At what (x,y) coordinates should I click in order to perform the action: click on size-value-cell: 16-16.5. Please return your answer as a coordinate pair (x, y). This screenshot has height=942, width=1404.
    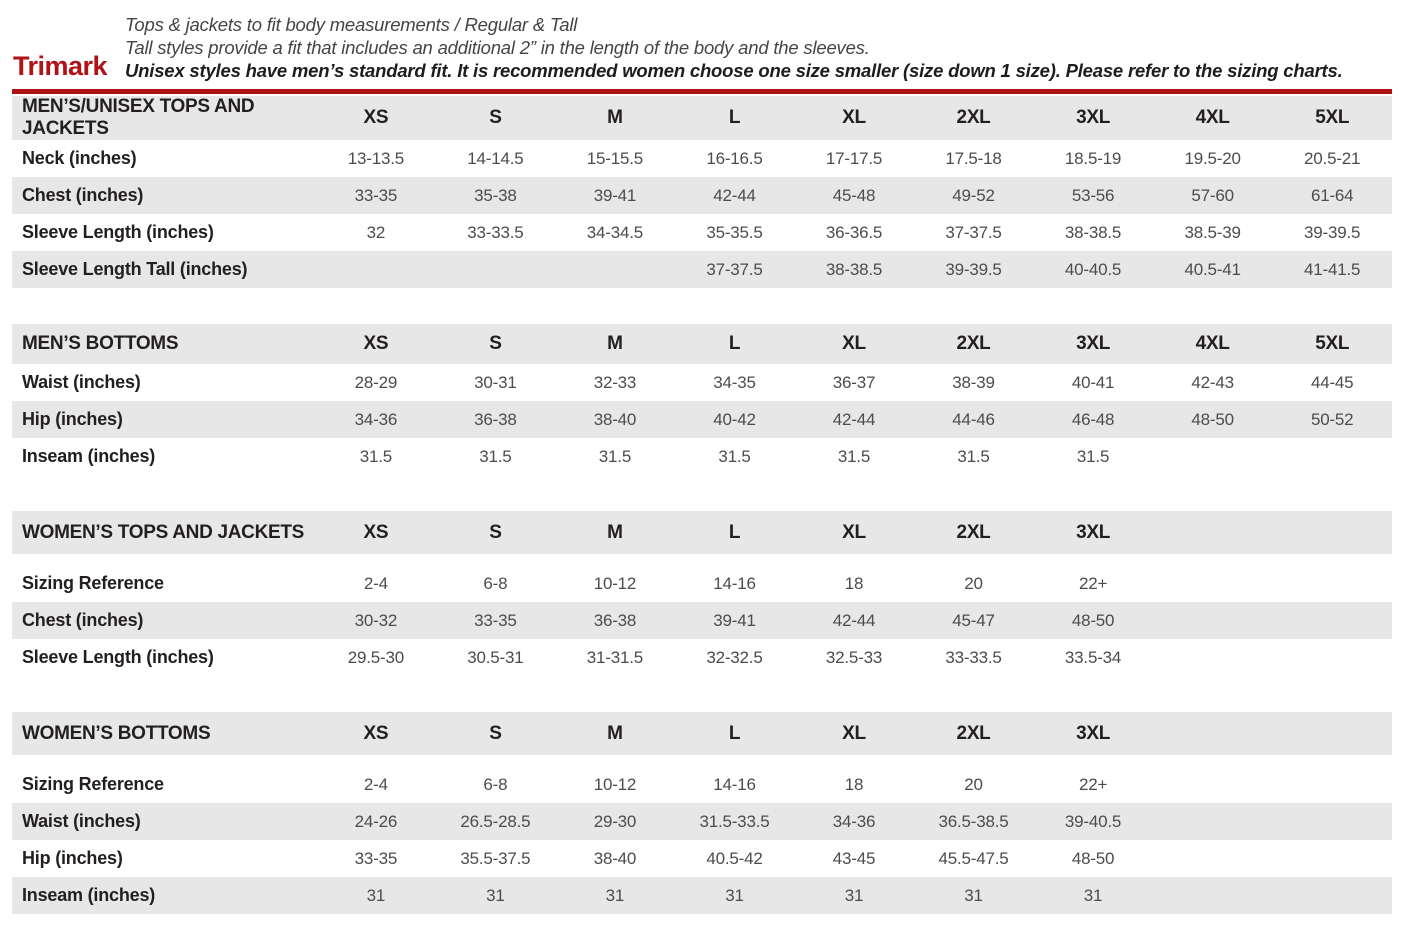
    Looking at the image, I should click on (734, 158).